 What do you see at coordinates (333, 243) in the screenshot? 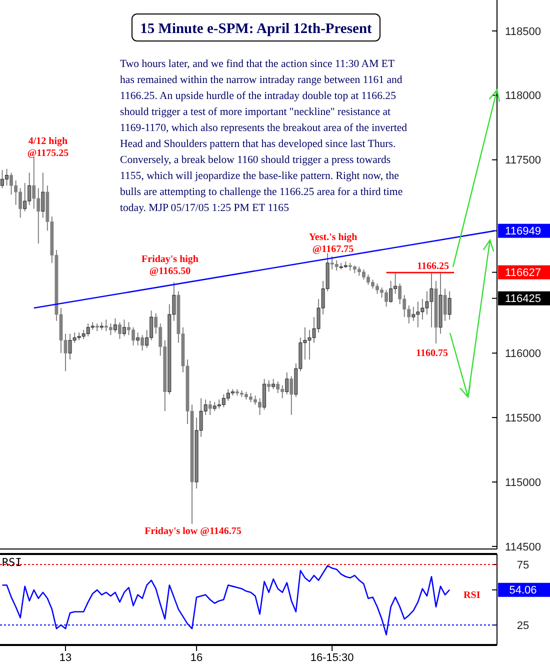
I see `annotation: Yest.'s high @1167.75` at bounding box center [333, 243].